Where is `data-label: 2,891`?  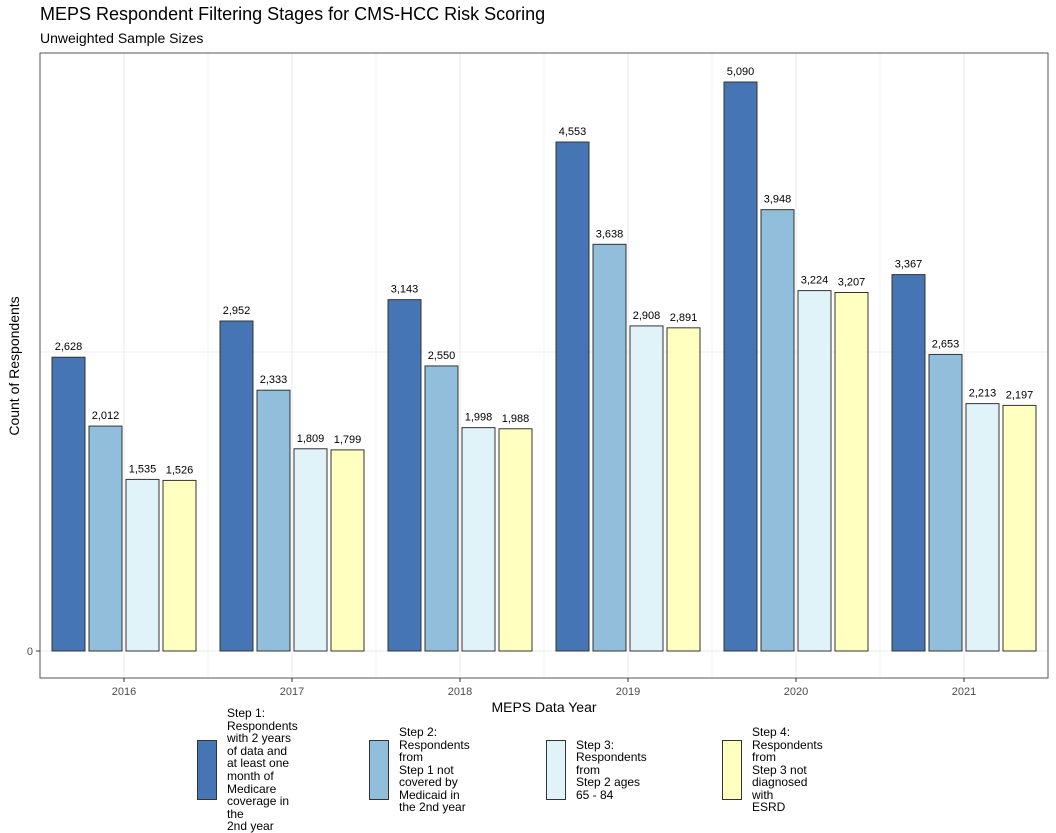
data-label: 2,891 is located at coordinates (684, 318).